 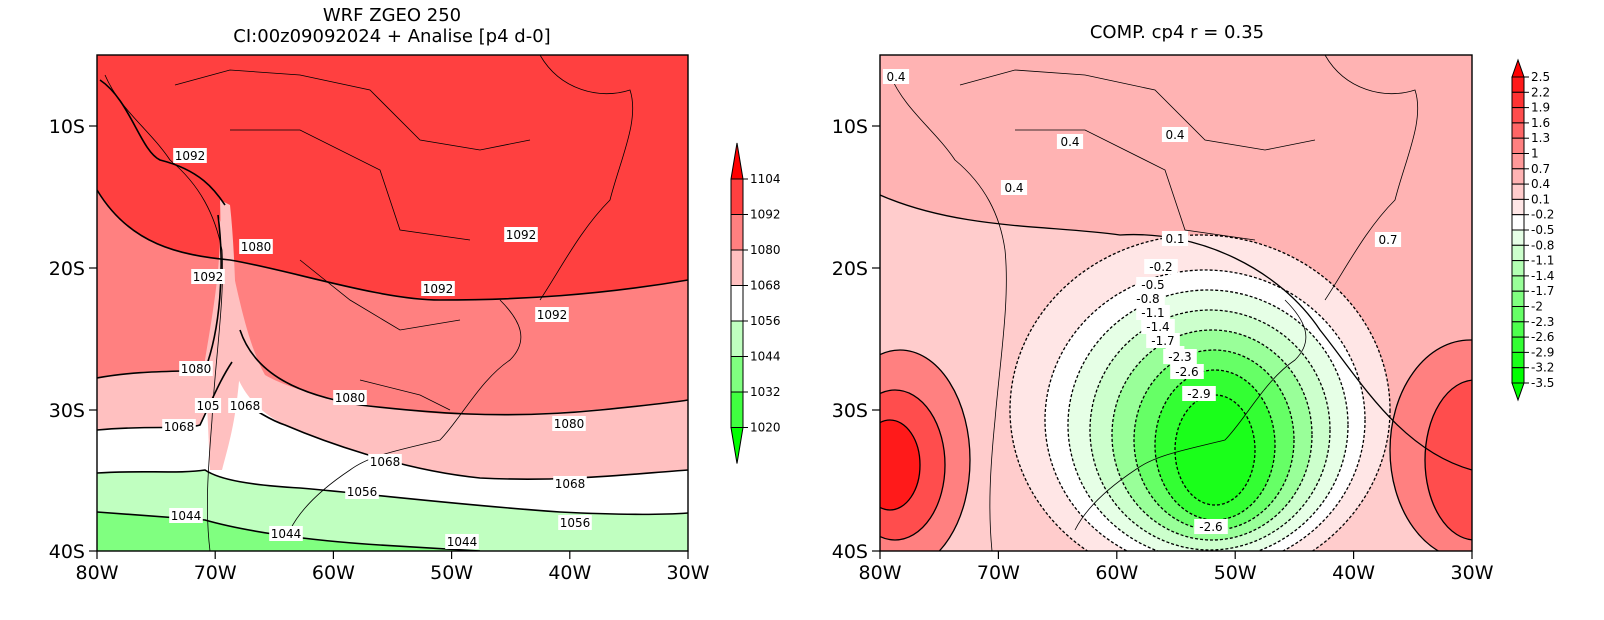 I want to click on contour-label-text: 1056, so click(x=575, y=523).